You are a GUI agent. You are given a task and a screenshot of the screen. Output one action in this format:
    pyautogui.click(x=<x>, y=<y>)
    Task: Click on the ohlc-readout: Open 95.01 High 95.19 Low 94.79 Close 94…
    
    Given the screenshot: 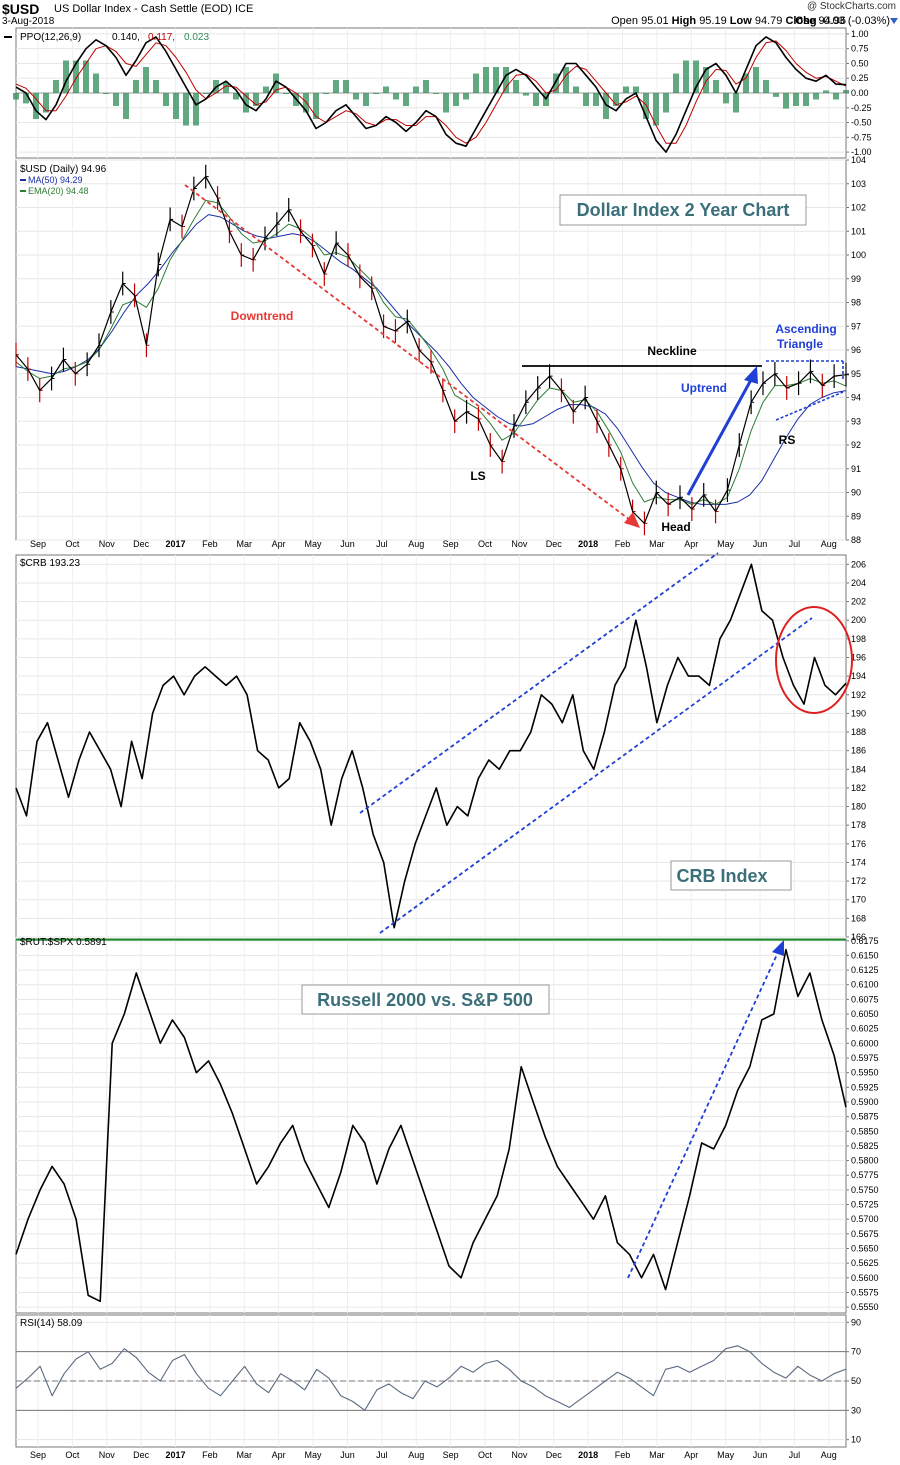 What is the action you would take?
    pyautogui.click(x=728, y=21)
    